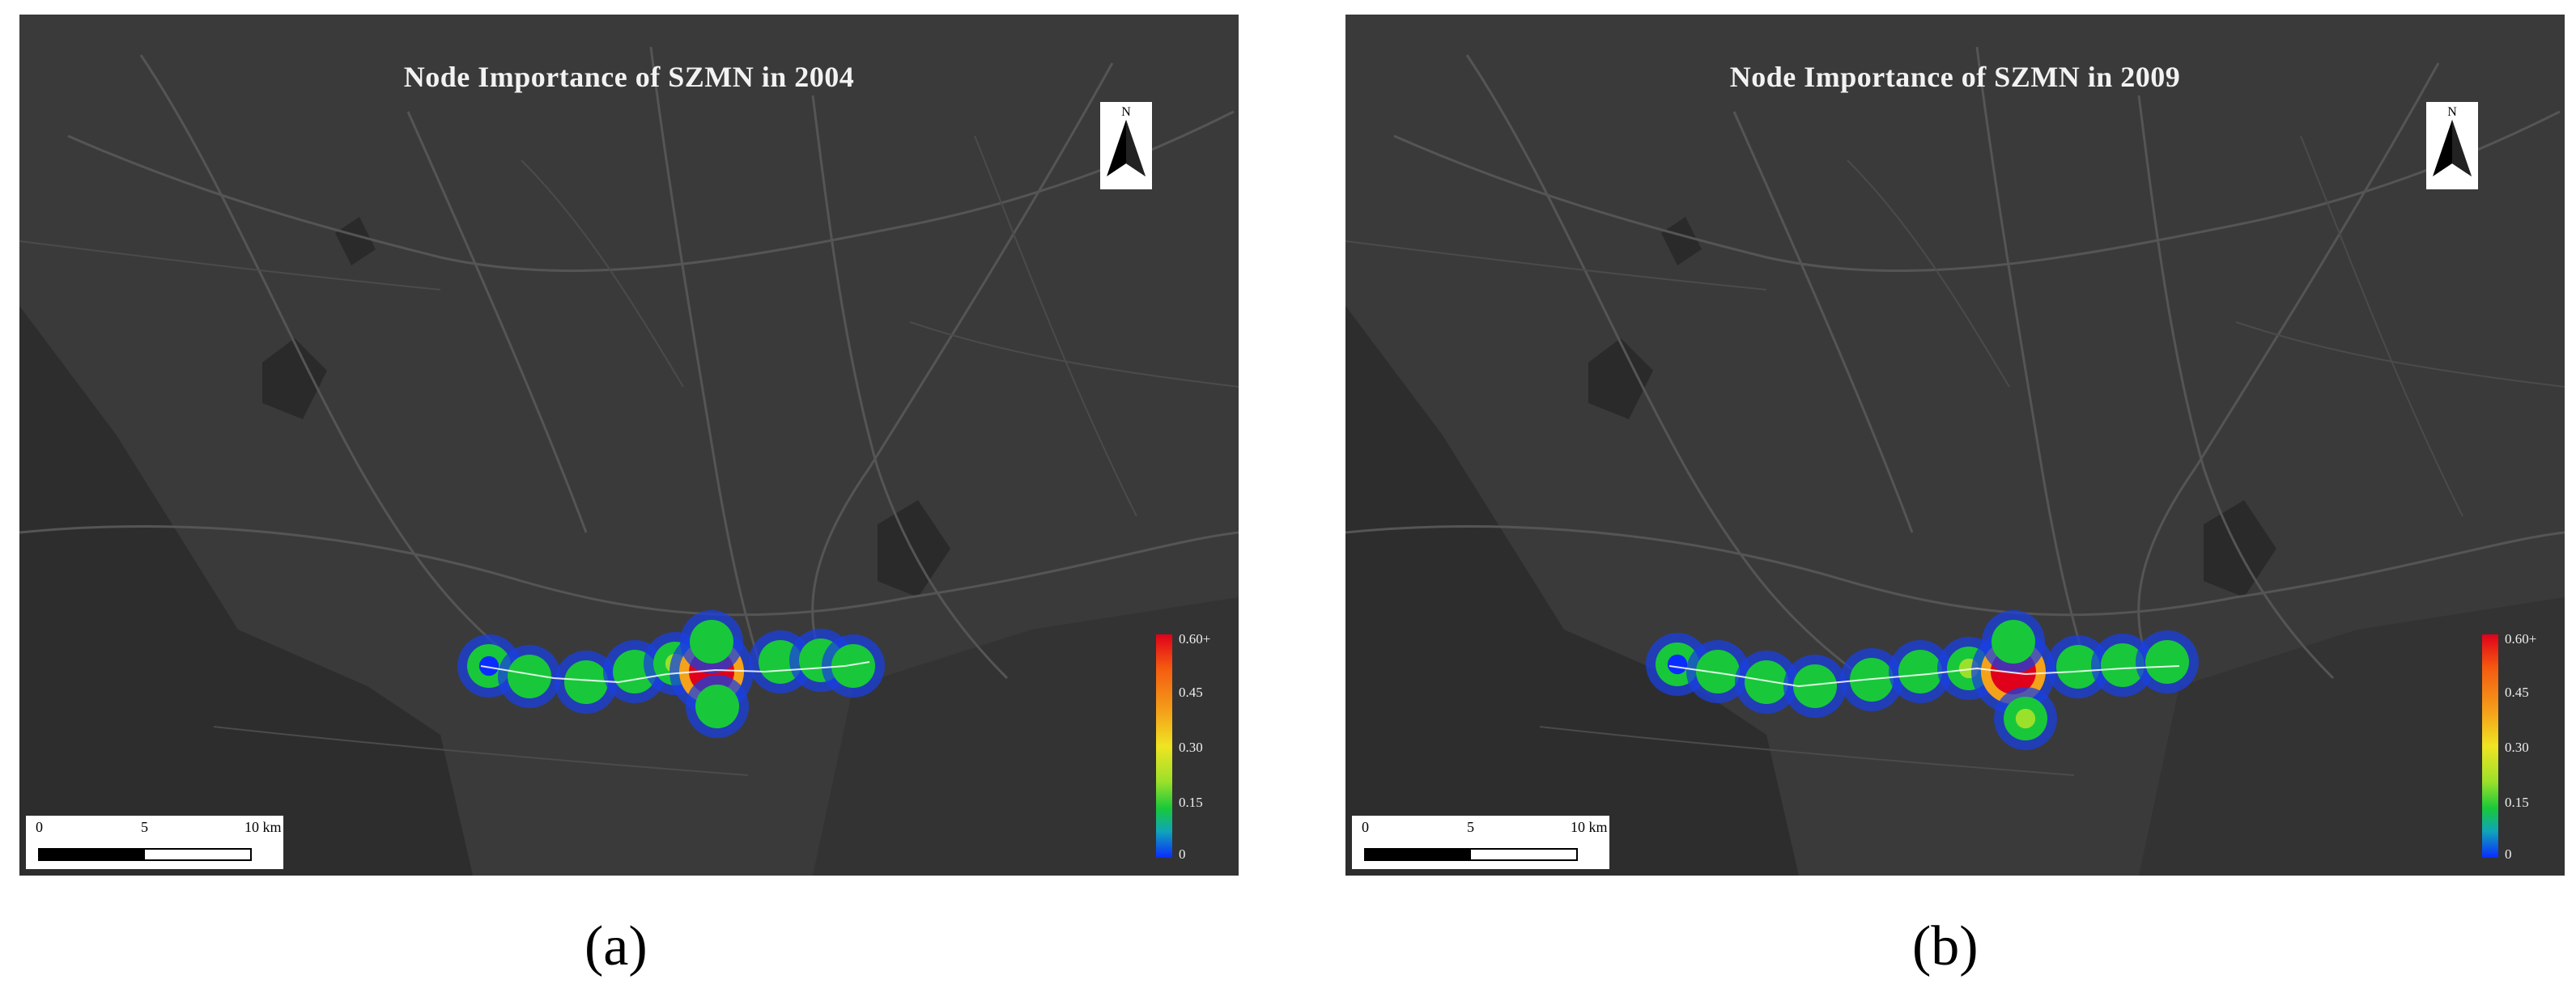 The width and height of the screenshot is (2576, 1001). Describe the element at coordinates (1945, 946) in the screenshot. I see `caption-b: (b)` at that location.